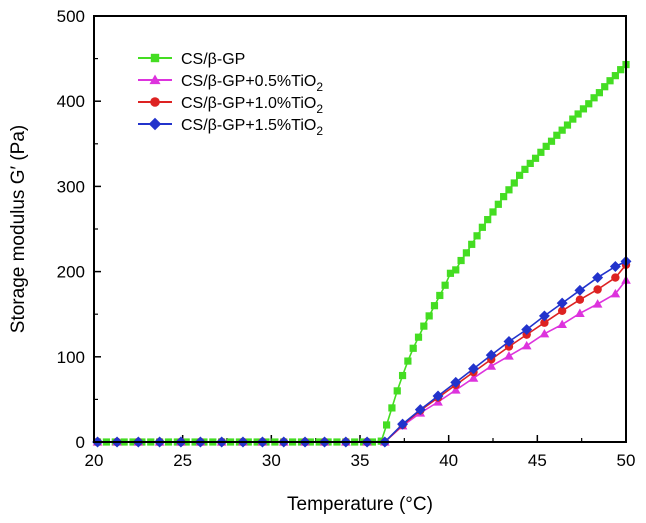 The width and height of the screenshot is (646, 523). What do you see at coordinates (248, 125) in the screenshot?
I see `legend-label-main: CS/β-GP+1.5%TiO` at bounding box center [248, 125].